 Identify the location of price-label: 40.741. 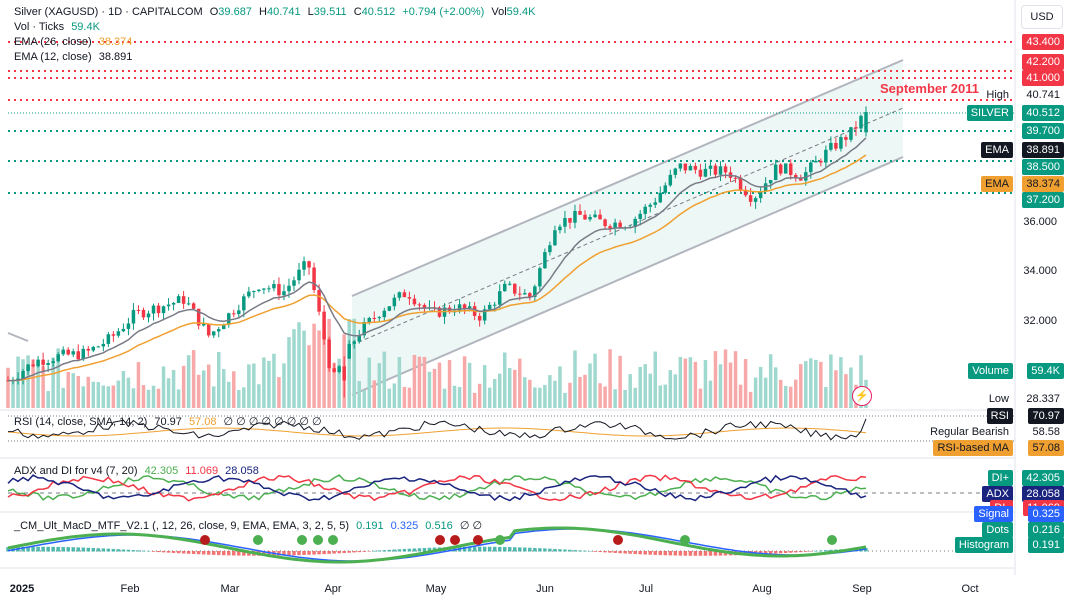
(1043, 95).